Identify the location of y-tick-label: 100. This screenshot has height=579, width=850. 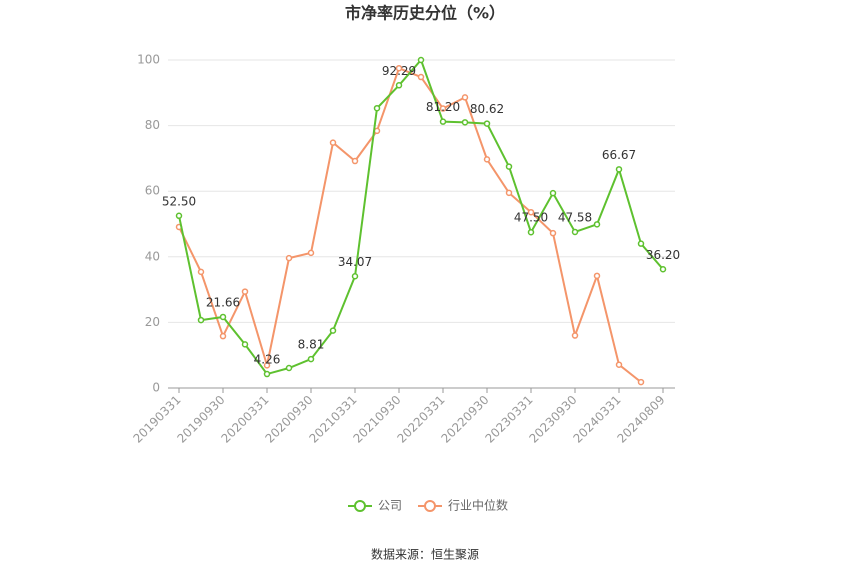
(148, 60).